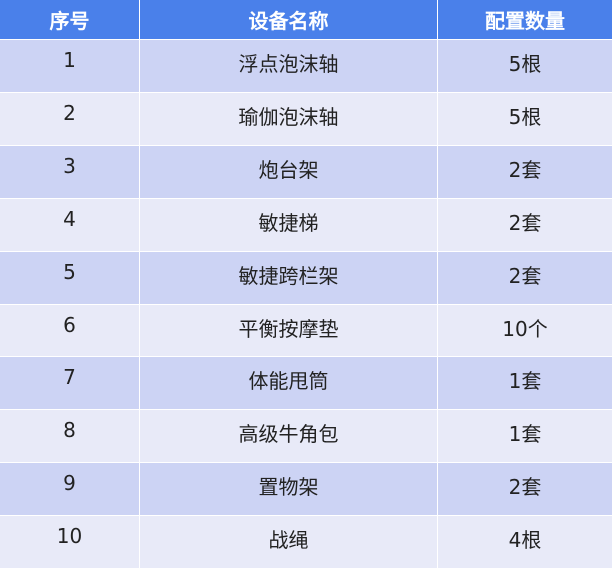 The image size is (612, 569). Describe the element at coordinates (289, 331) in the screenshot. I see `table-cell: 平衡按摩垫` at that location.